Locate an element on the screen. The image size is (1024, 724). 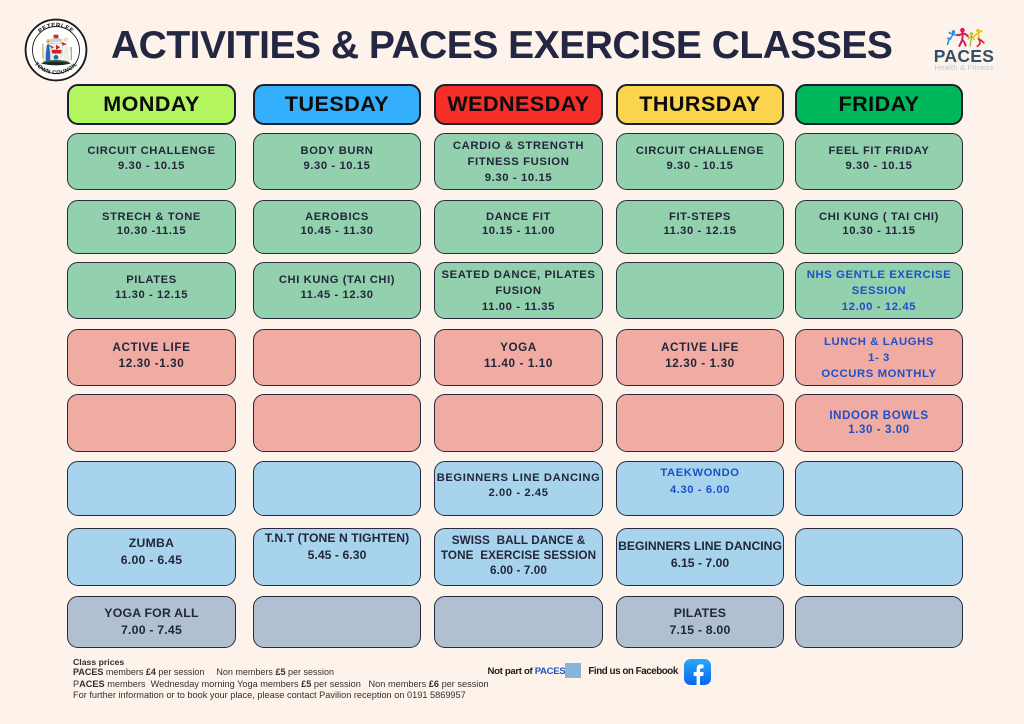
svg-text: PETERLEE is located at coordinates (56, 29).